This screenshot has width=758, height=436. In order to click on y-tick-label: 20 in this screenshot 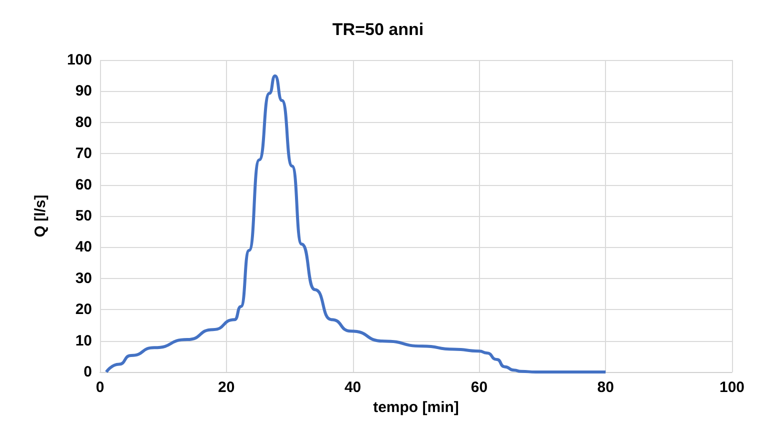, I will do `click(83, 309)`.